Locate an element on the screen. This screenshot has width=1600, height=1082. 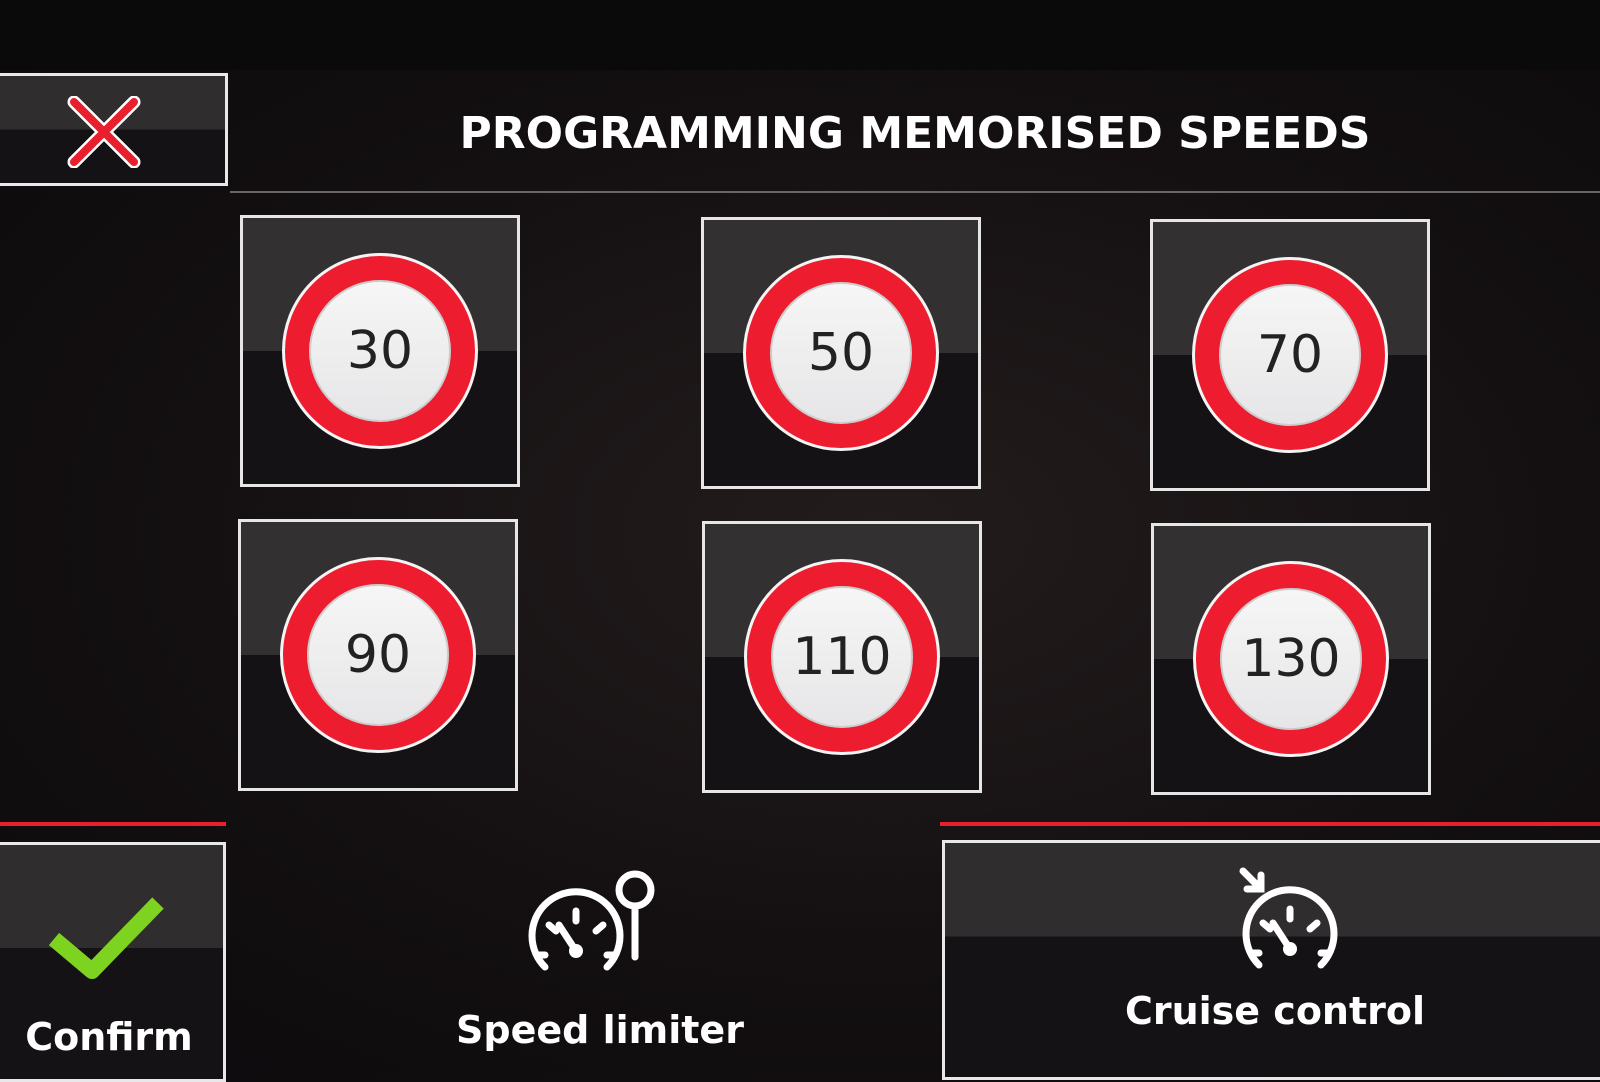
speed-preset-70: 70 is located at coordinates (1290, 355).